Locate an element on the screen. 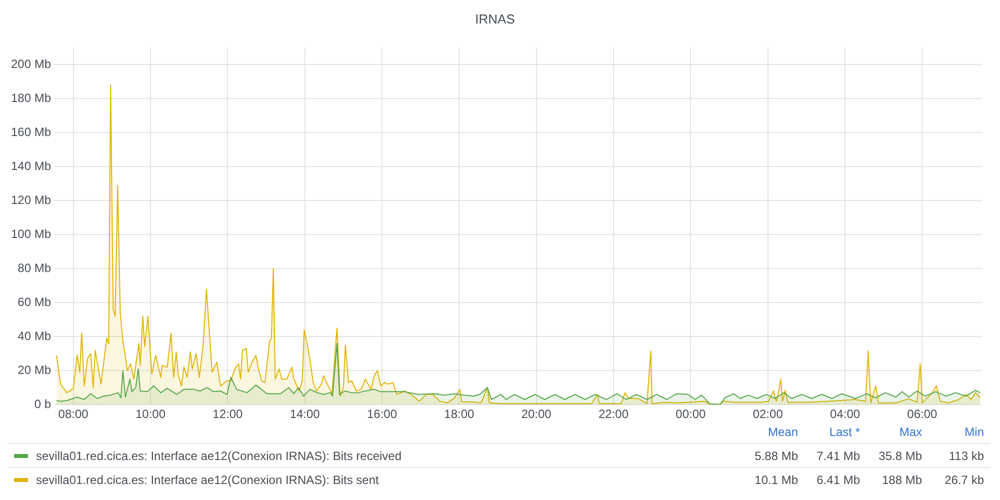 This screenshot has height=500, width=1000. y-tick-label: 180 Mb is located at coordinates (31, 97).